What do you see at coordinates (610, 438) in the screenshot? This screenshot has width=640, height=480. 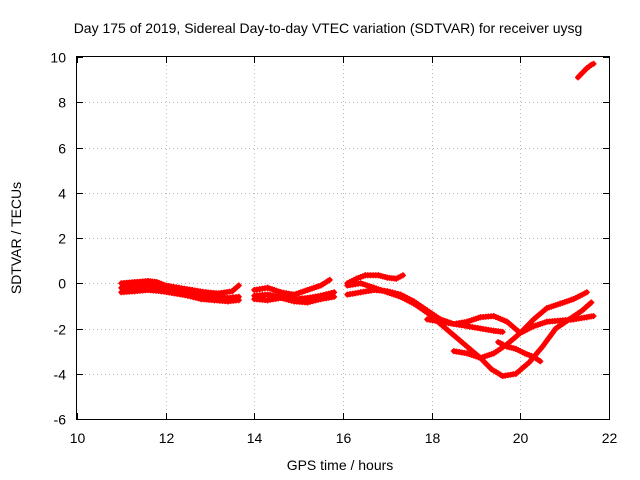 I see `x-tick-label: 22` at bounding box center [610, 438].